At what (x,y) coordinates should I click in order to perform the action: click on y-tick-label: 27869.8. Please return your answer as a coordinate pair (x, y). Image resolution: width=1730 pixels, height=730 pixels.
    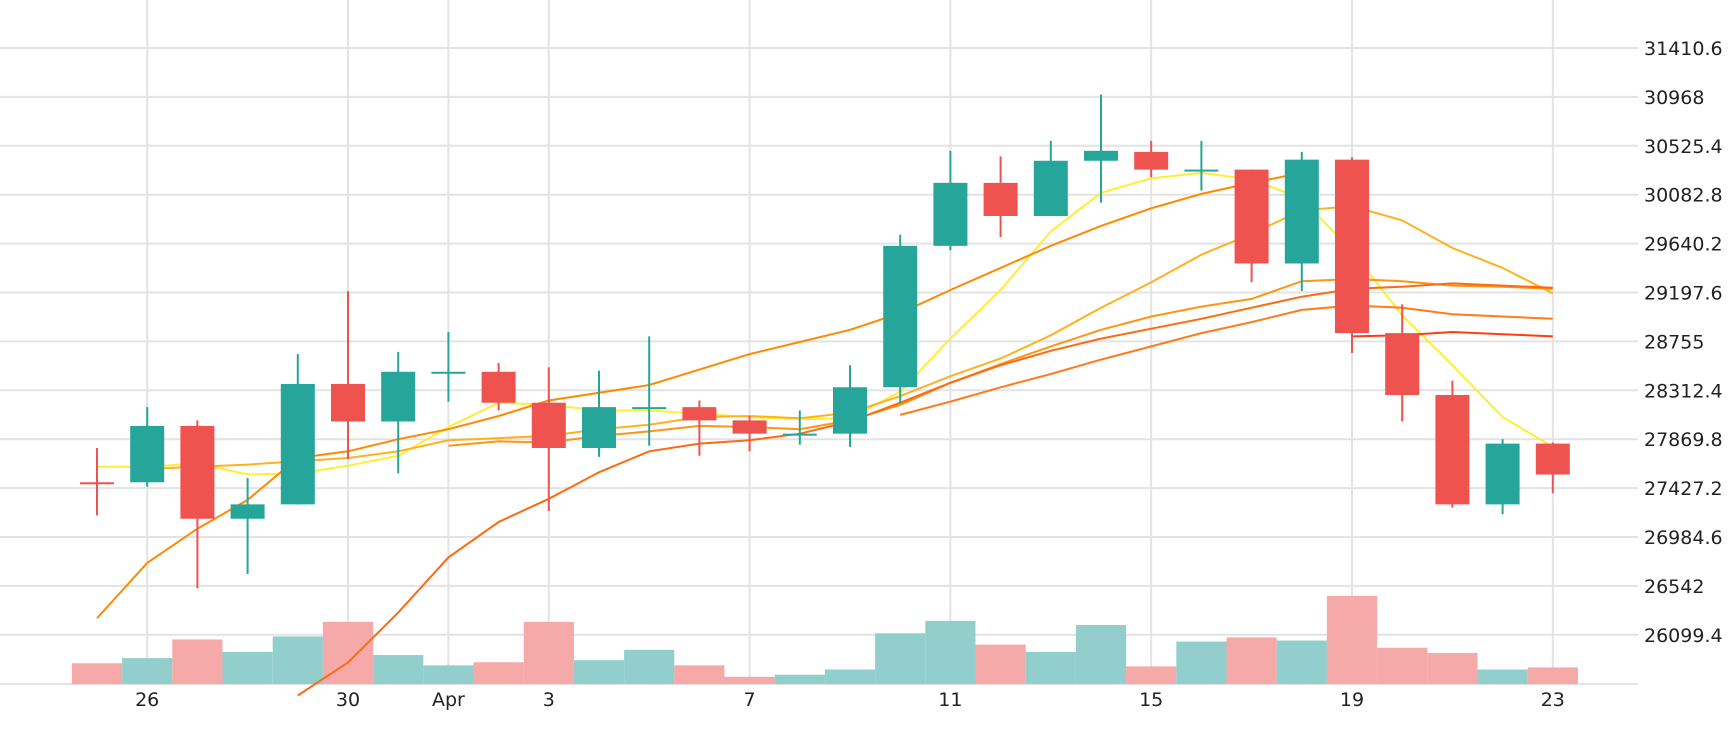
    Looking at the image, I should click on (1683, 440).